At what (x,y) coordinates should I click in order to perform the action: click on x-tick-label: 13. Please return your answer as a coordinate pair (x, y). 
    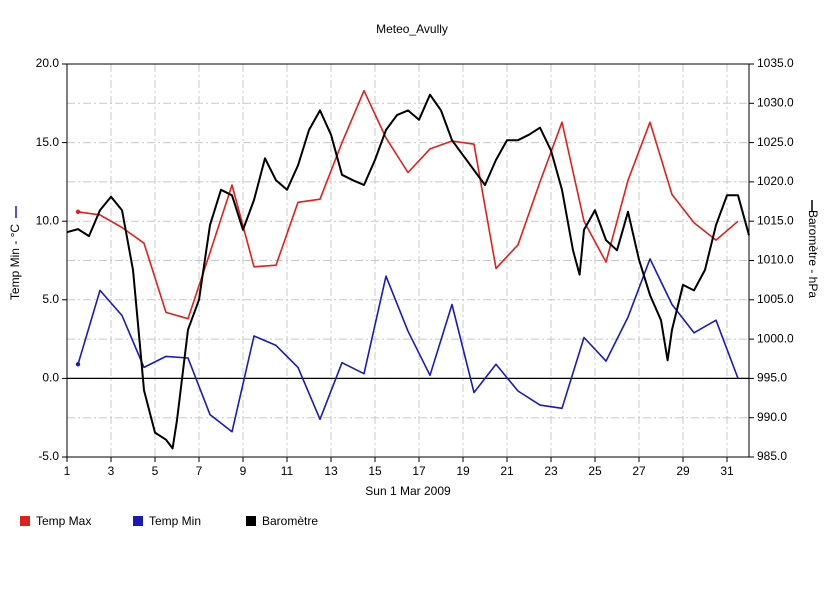
    Looking at the image, I should click on (331, 471).